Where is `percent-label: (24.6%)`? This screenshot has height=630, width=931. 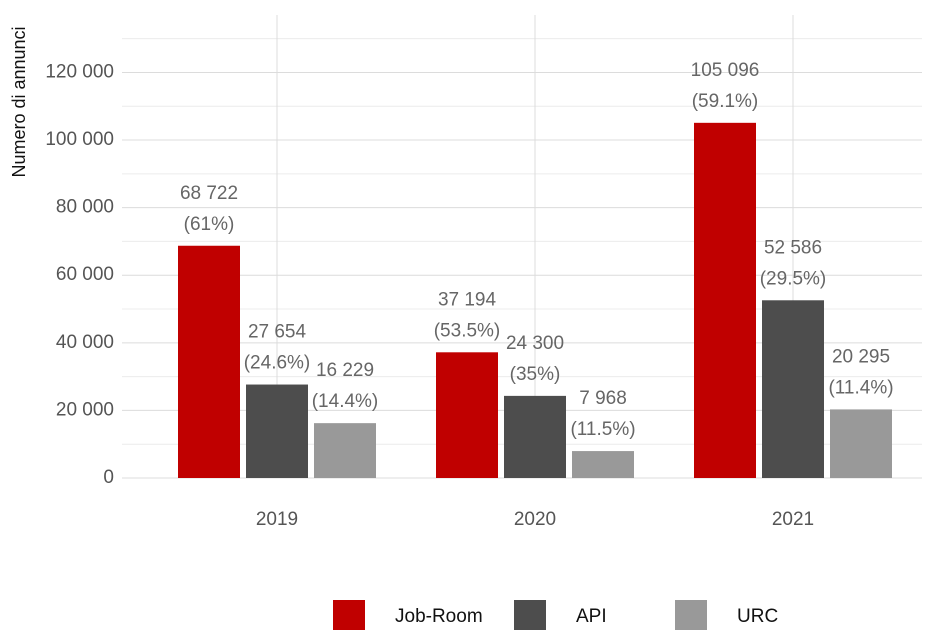 percent-label: (24.6%) is located at coordinates (277, 363).